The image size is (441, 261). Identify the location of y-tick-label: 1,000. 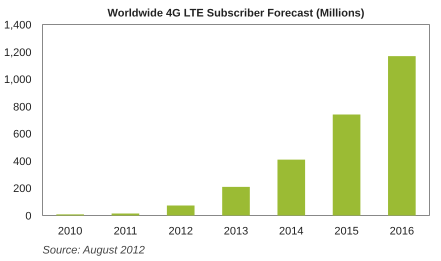
(18, 80).